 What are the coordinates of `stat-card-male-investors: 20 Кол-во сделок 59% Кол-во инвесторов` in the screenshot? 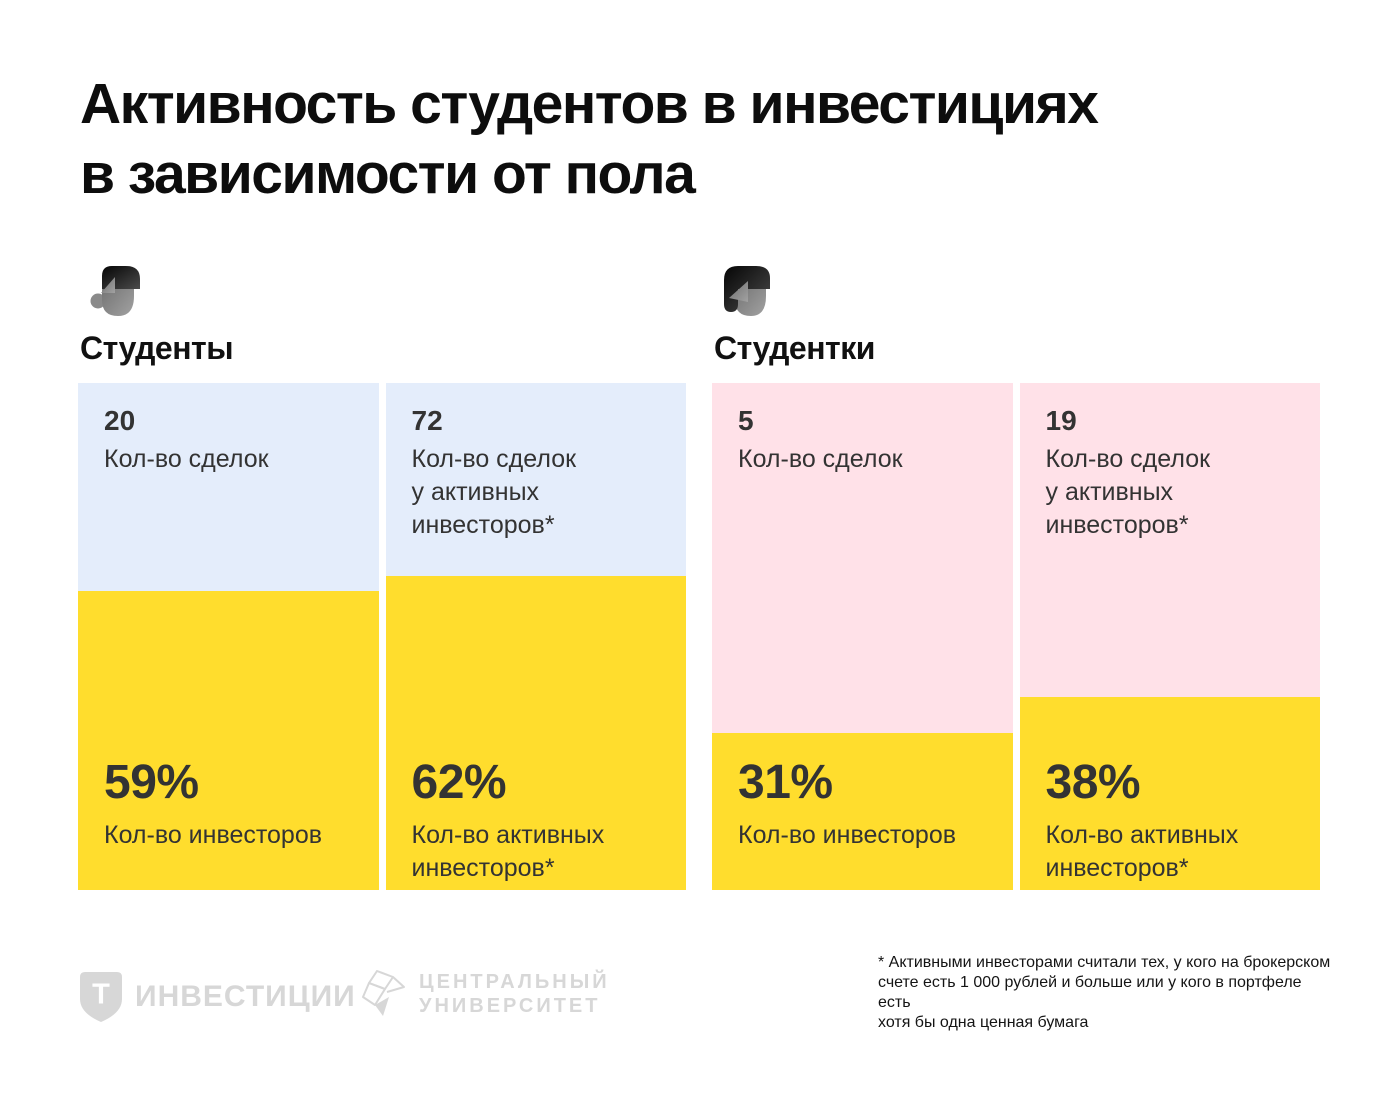 It's located at (228, 636).